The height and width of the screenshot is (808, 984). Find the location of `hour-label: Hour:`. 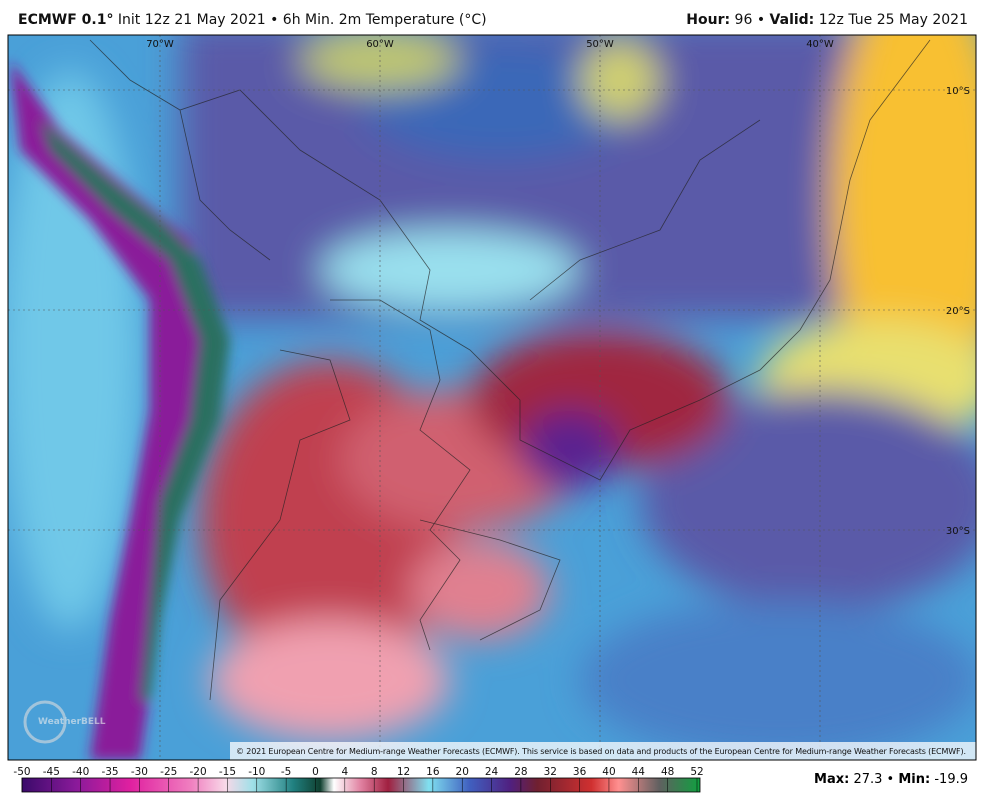

hour-label: Hour: is located at coordinates (708, 20).